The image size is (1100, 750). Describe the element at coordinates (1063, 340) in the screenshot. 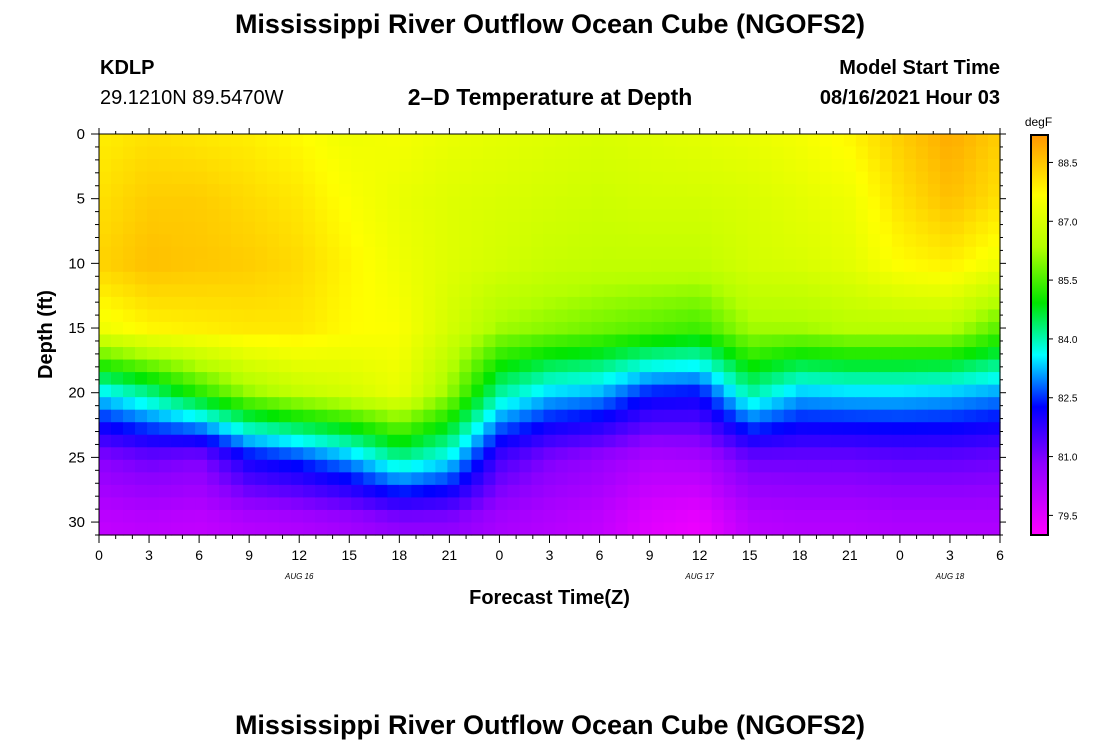

I see `colorbar-ticks: 88.587.085.584.082.581.079.5` at that location.